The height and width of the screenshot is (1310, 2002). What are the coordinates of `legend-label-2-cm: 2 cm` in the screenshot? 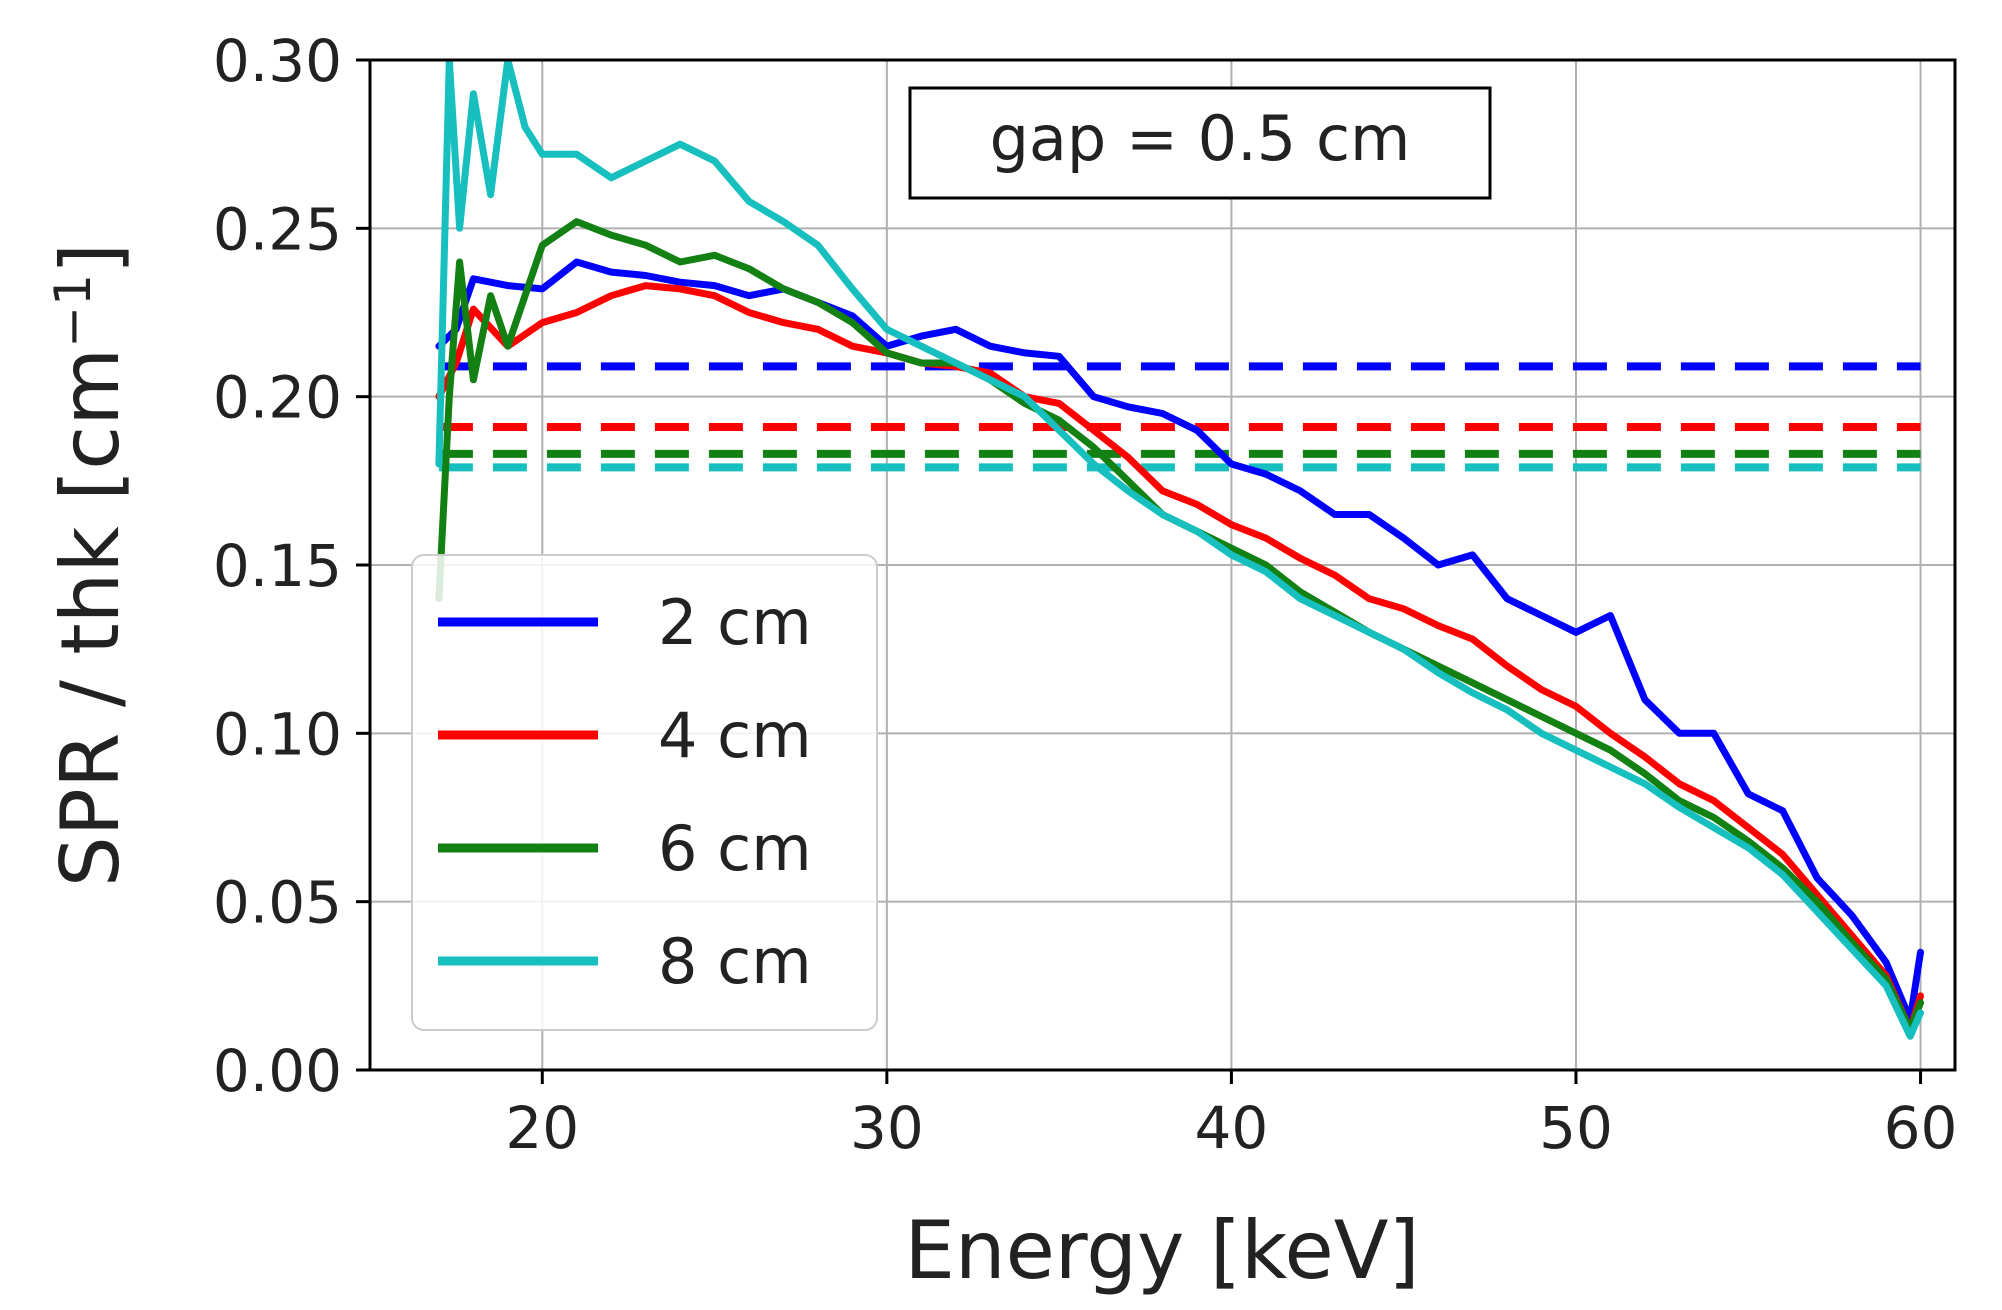 It's located at (735, 622).